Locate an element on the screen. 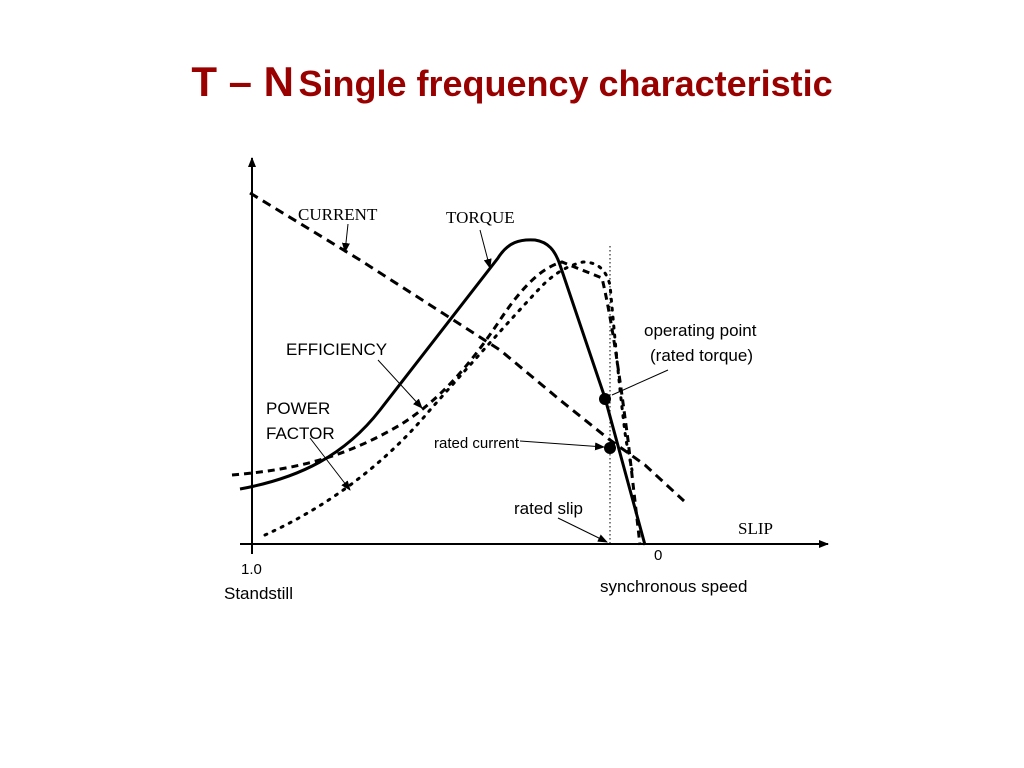 Image resolution: width=1024 pixels, height=768 pixels. current-label: CURRENT is located at coordinates (338, 214).